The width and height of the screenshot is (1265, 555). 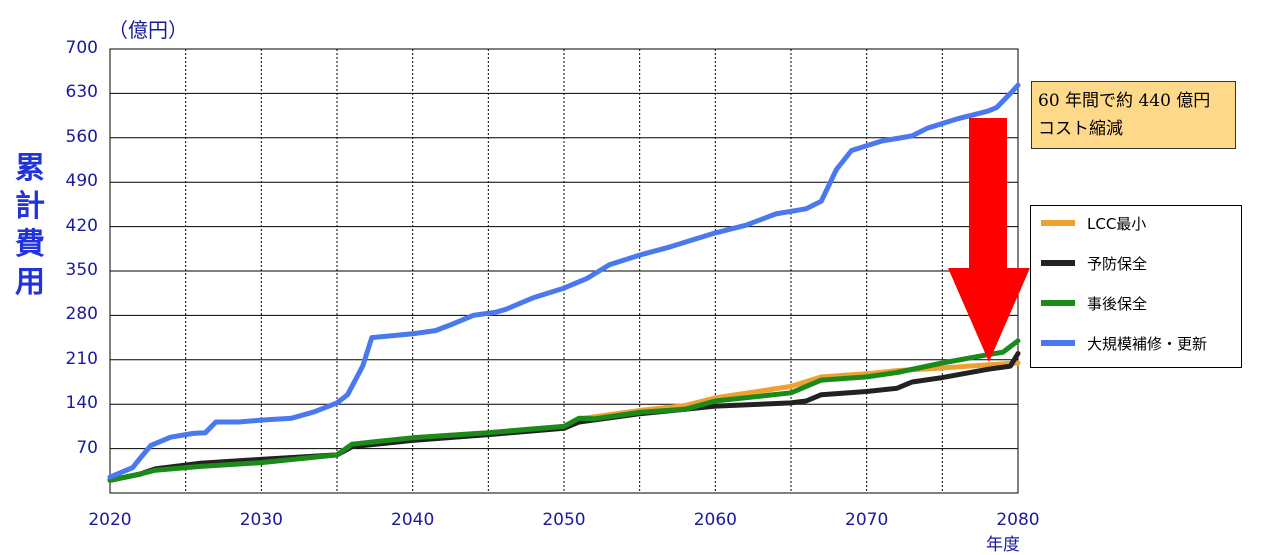 What do you see at coordinates (148, 30) in the screenshot?
I see `y-unit-label: （億円）` at bounding box center [148, 30].